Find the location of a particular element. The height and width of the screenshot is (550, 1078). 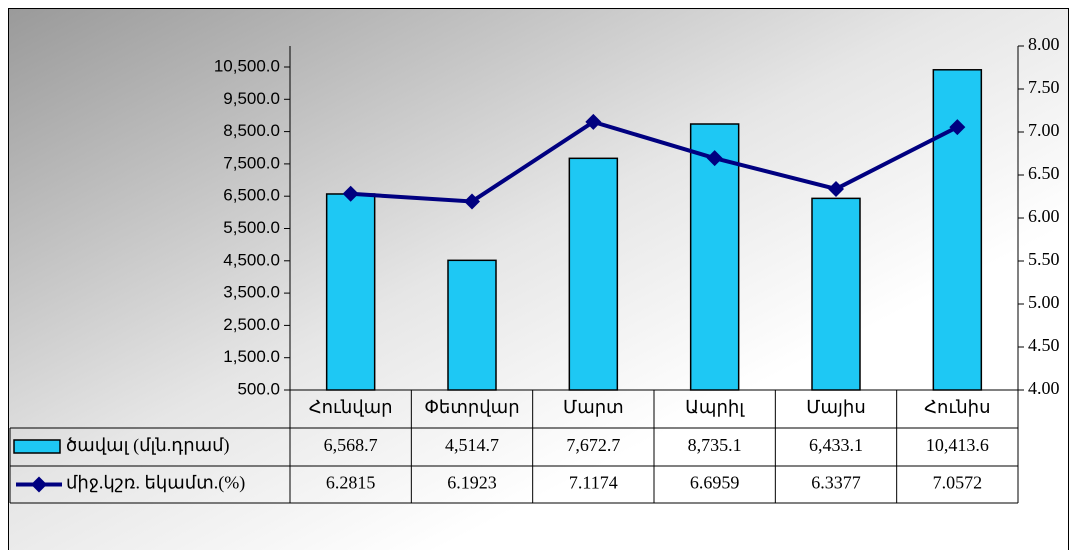

y-tick-label: 4,500.0 is located at coordinates (251, 259).